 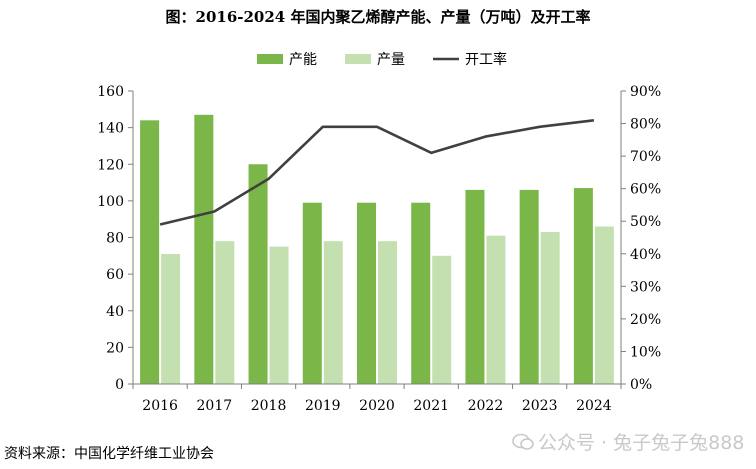 What do you see at coordinates (645, 352) in the screenshot?
I see `right-tick-label: 10%` at bounding box center [645, 352].